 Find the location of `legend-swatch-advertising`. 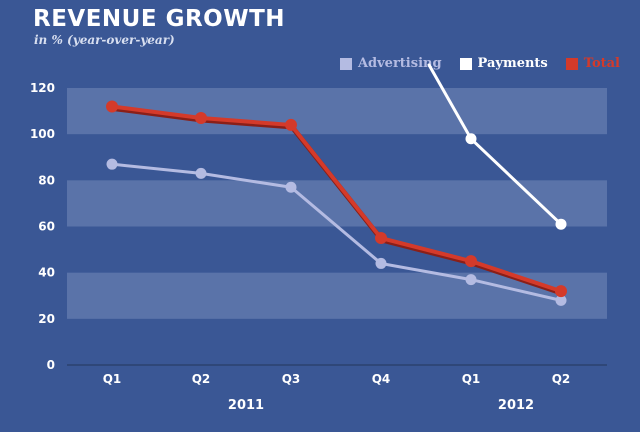

legend-swatch-advertising is located at coordinates (345, 63).